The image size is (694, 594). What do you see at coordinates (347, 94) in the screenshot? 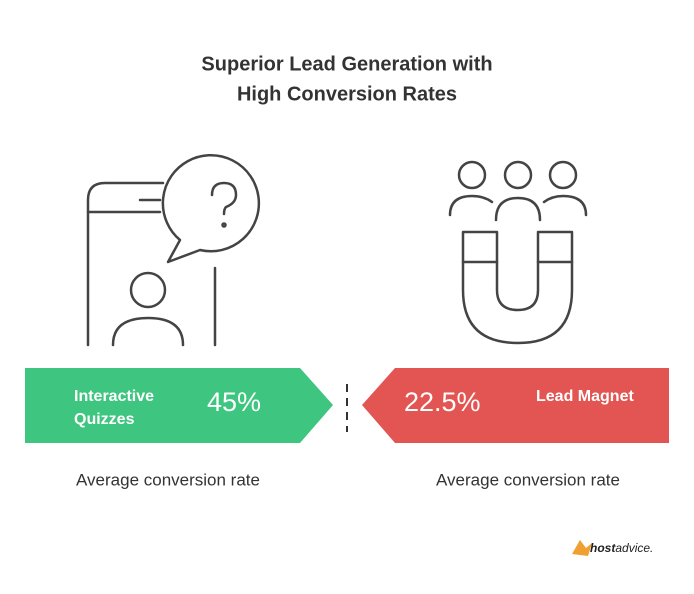
I see `title-line: High Conversion Rates` at bounding box center [347, 94].